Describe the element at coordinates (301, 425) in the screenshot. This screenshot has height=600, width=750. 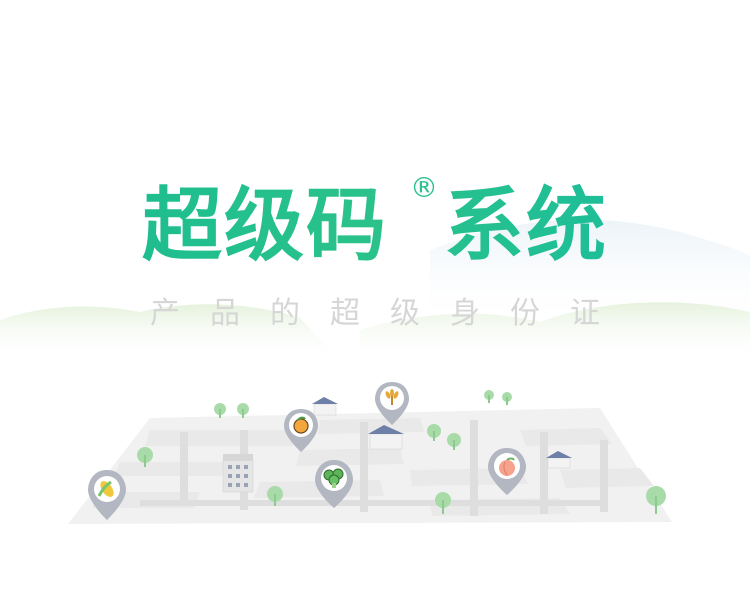
I see `orange-icon` at that location.